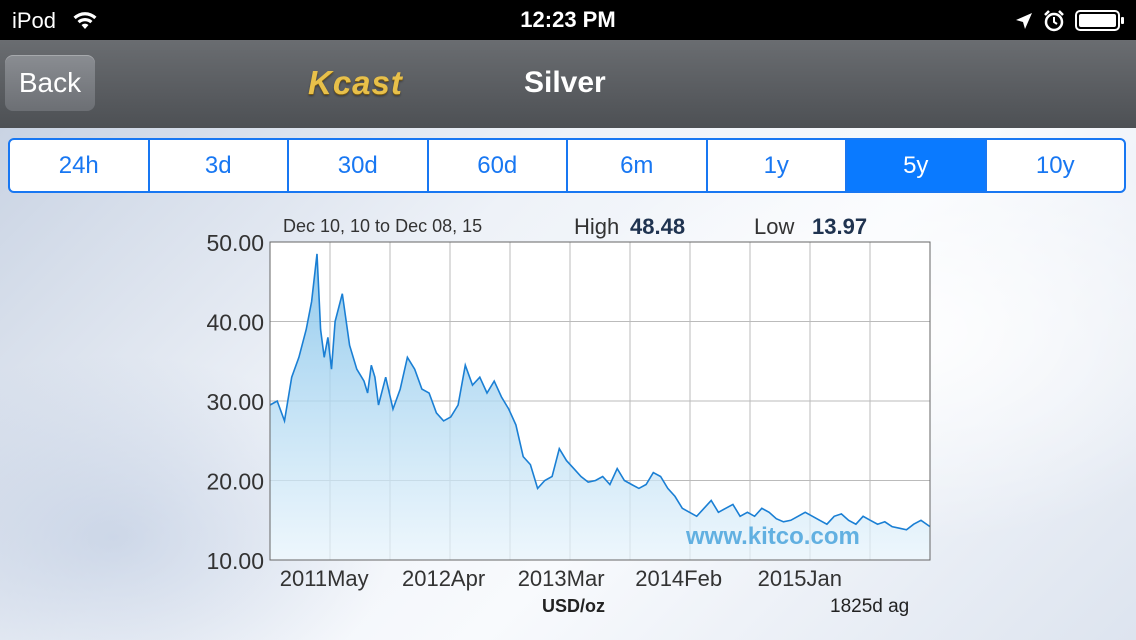  I want to click on alarm-clock-icon, so click(1054, 21).